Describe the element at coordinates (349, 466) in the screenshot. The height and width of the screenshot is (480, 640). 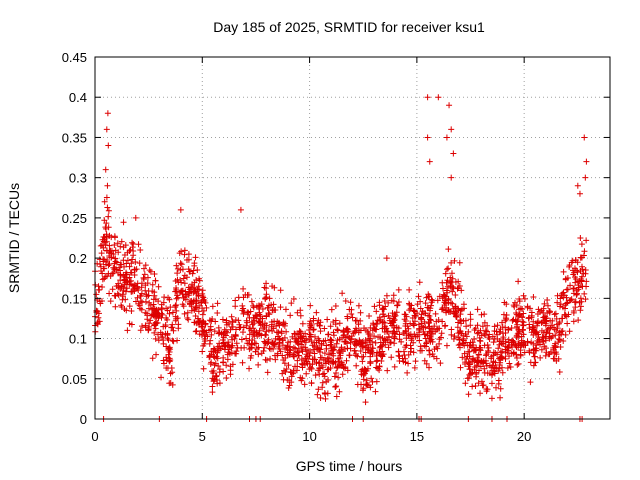
I see `x-axis-label: GPS time / hours` at that location.